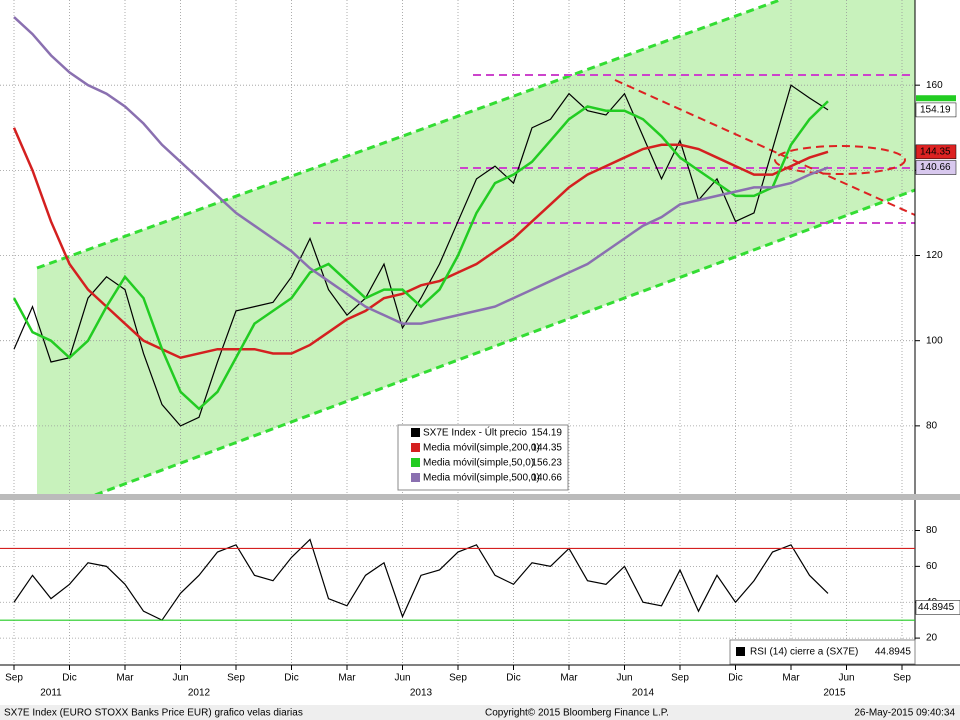 The width and height of the screenshot is (960, 720). I want to click on y-tick-label: 120, so click(934, 255).